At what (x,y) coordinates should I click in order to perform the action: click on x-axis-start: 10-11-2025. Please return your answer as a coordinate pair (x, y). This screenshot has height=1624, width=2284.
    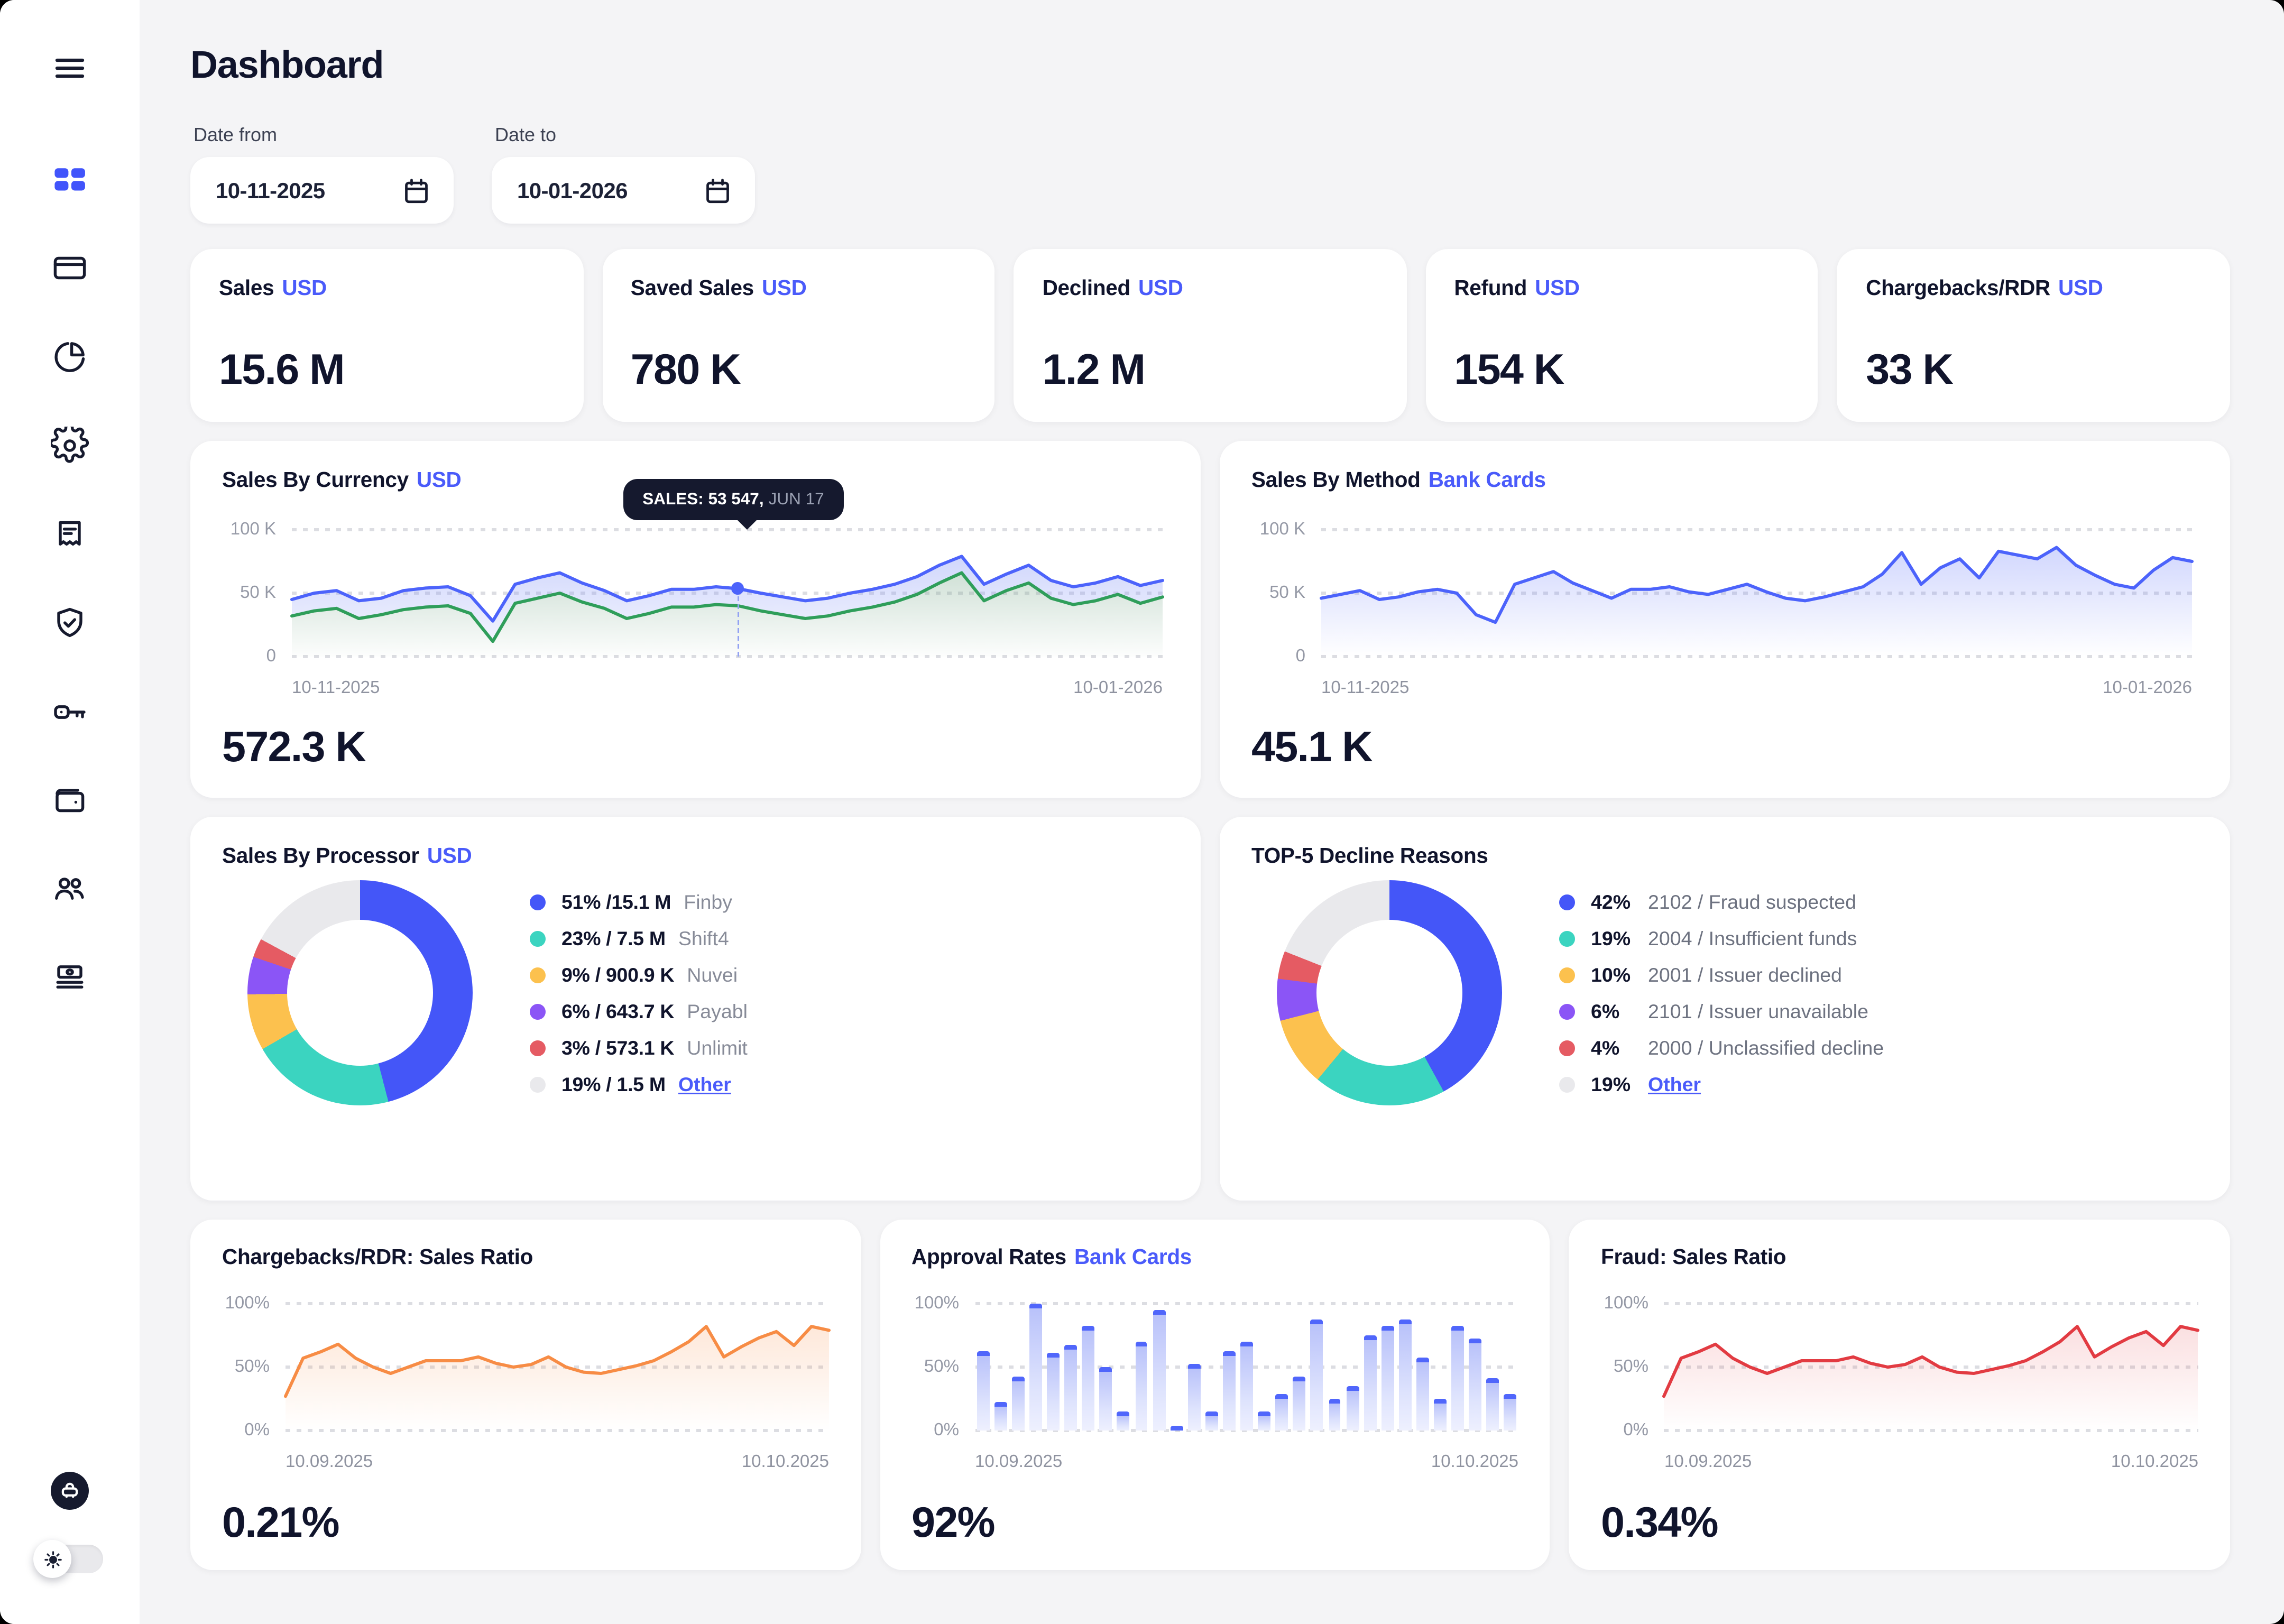
    Looking at the image, I should click on (1365, 689).